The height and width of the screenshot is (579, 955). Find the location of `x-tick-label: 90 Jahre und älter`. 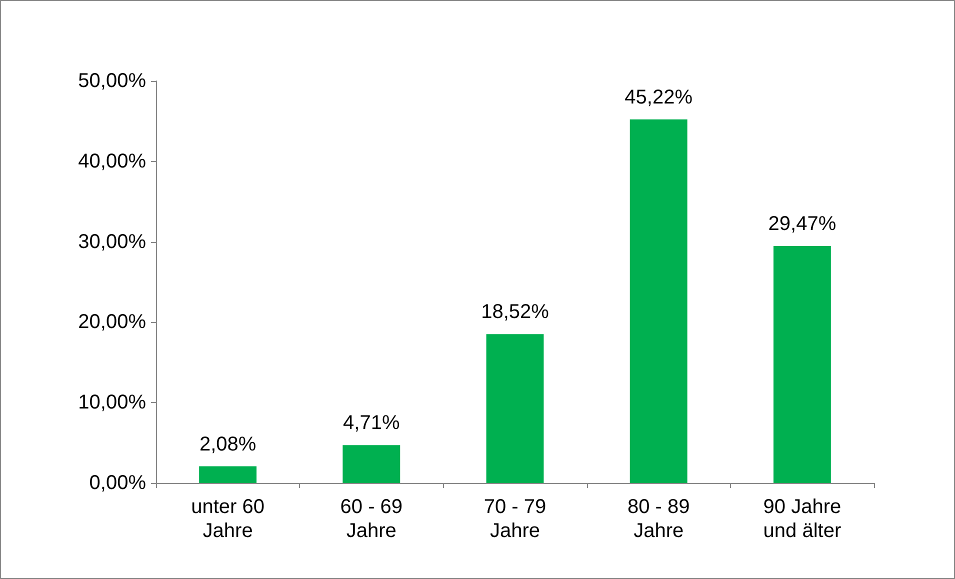

x-tick-label: 90 Jahre und älter is located at coordinates (802, 519).